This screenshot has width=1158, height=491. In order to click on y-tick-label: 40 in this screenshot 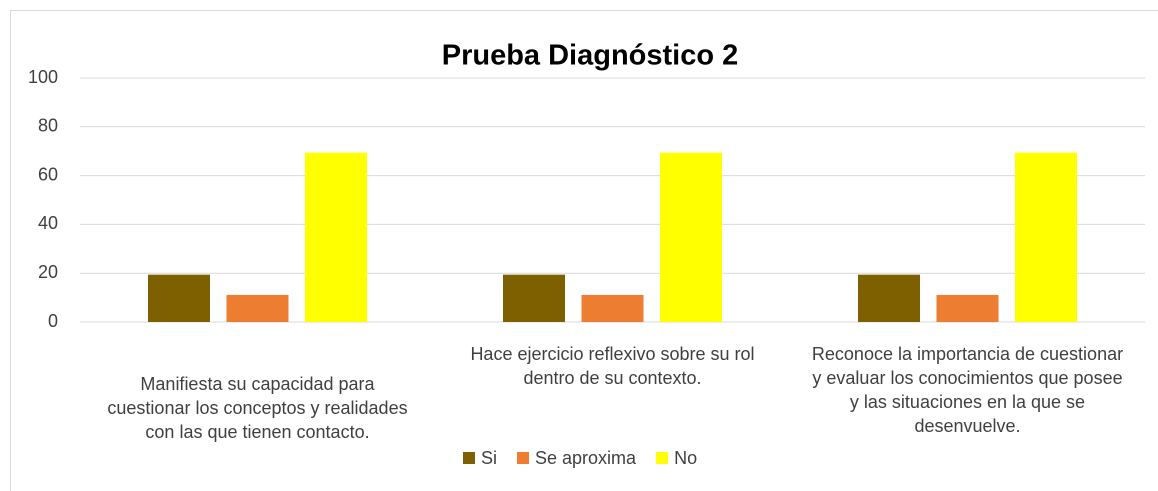, I will do `click(48, 223)`.